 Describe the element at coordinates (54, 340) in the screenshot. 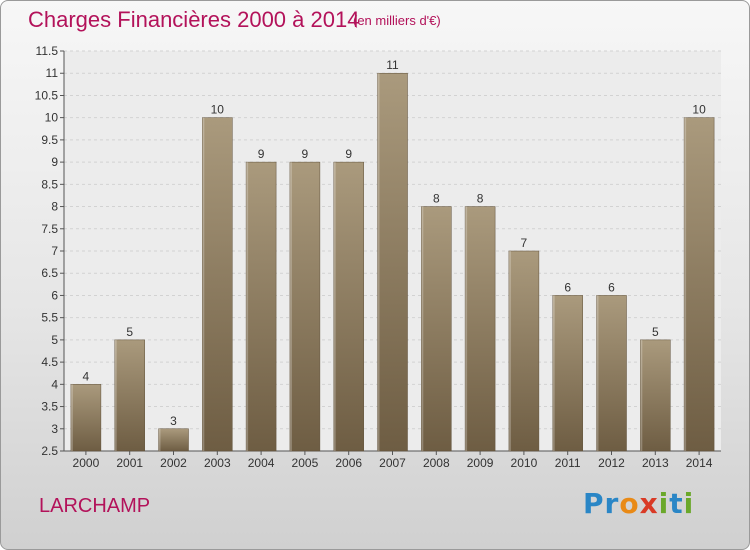

I see `y-tick-label: 5` at that location.